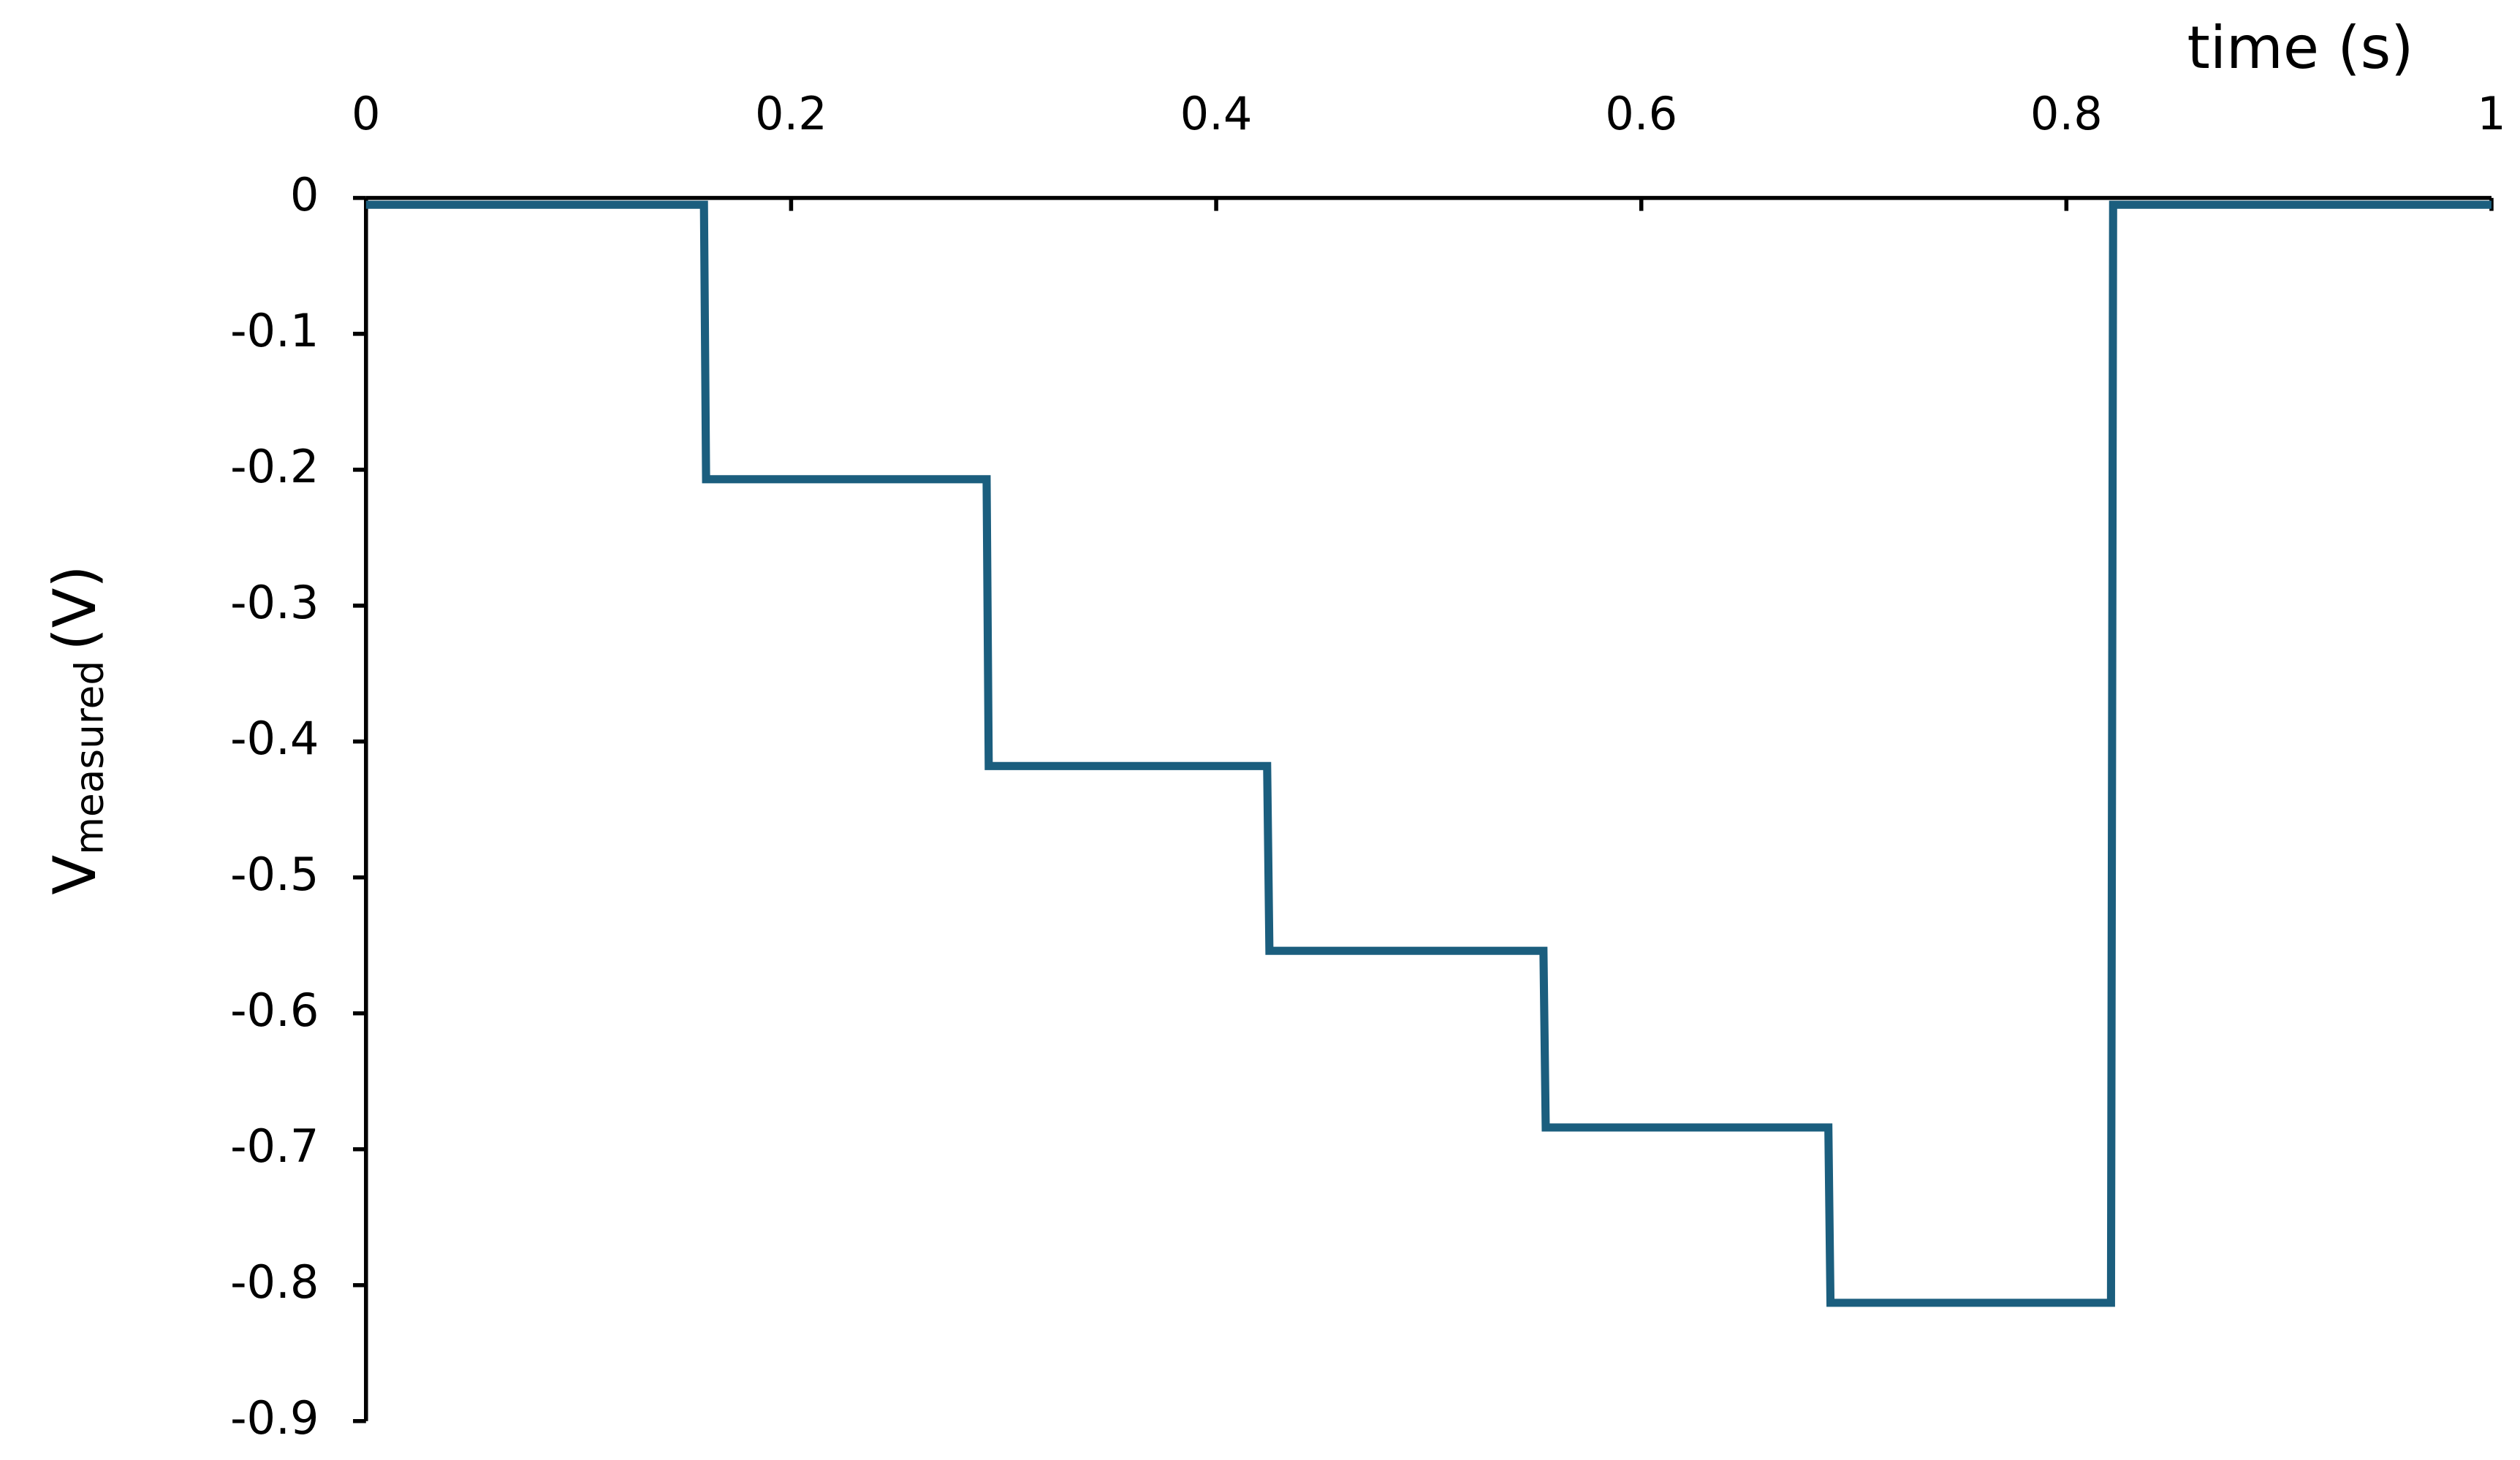  Describe the element at coordinates (2066, 113) in the screenshot. I see `x-tick-label: 0.8` at that location.